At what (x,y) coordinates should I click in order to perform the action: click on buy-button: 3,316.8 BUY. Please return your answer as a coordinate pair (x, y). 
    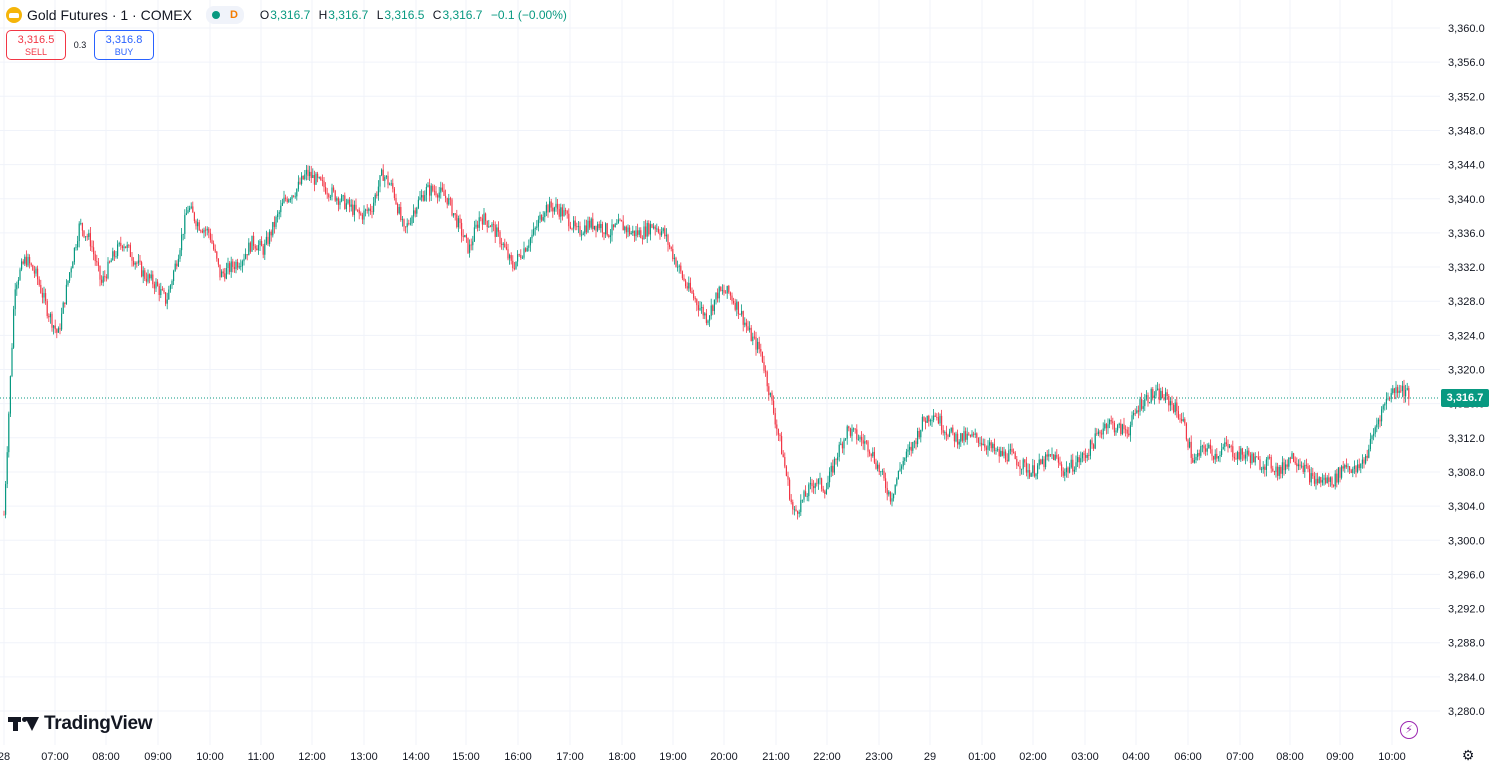
    Looking at the image, I should click on (124, 45).